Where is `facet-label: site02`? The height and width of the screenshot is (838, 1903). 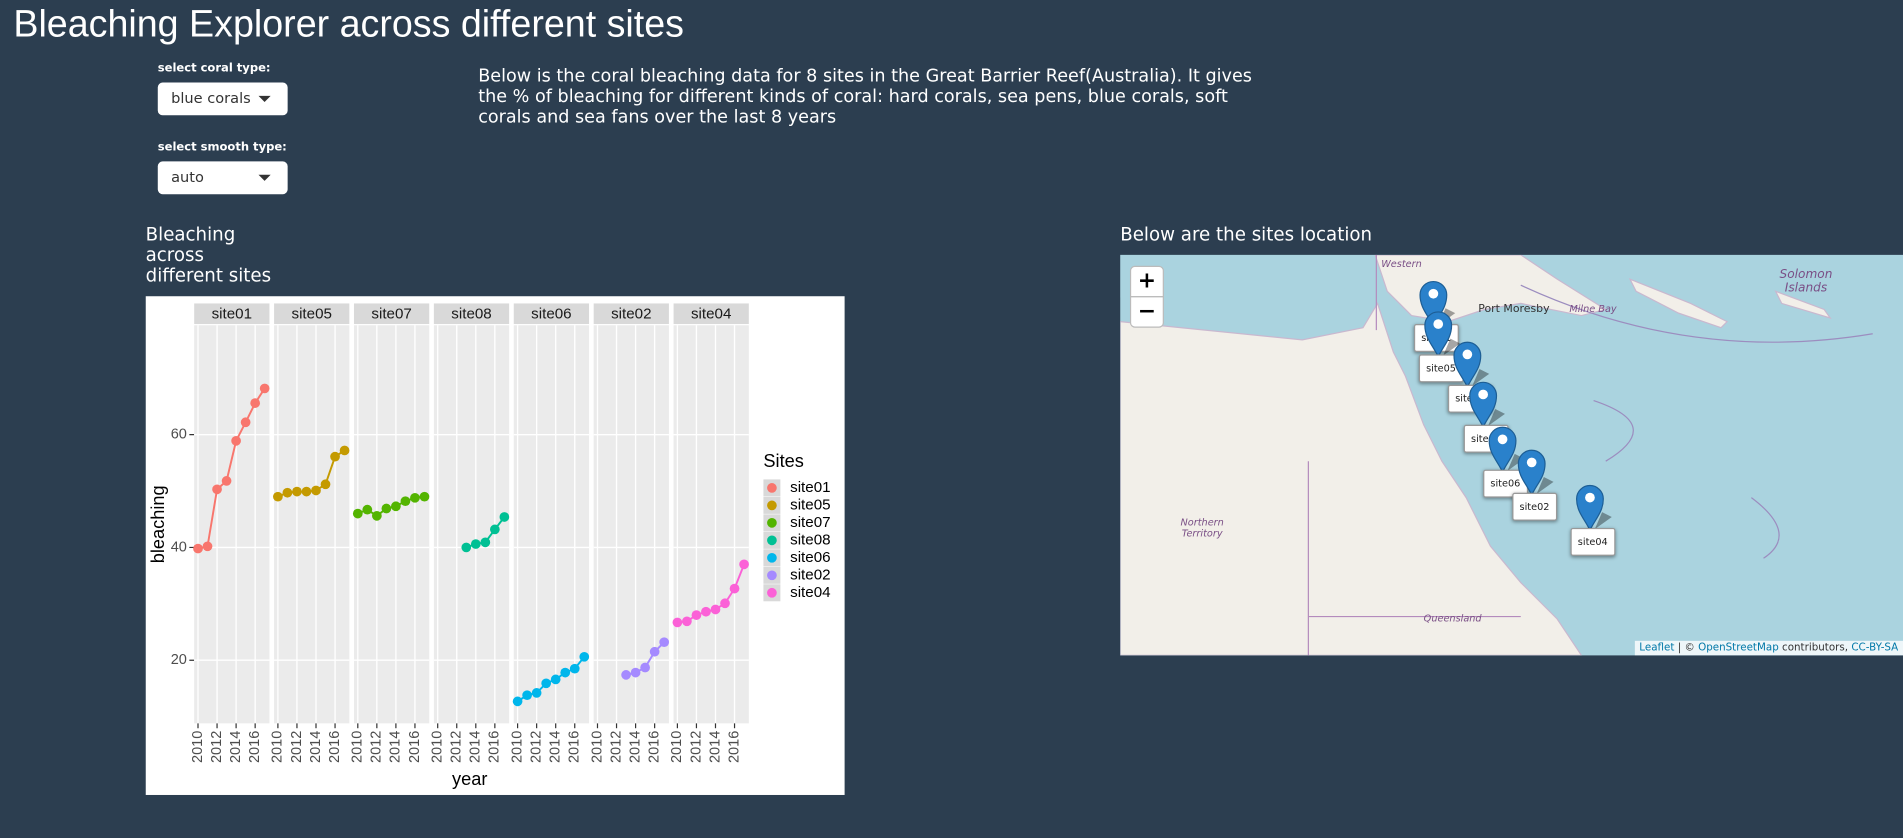
facet-label: site02 is located at coordinates (631, 313).